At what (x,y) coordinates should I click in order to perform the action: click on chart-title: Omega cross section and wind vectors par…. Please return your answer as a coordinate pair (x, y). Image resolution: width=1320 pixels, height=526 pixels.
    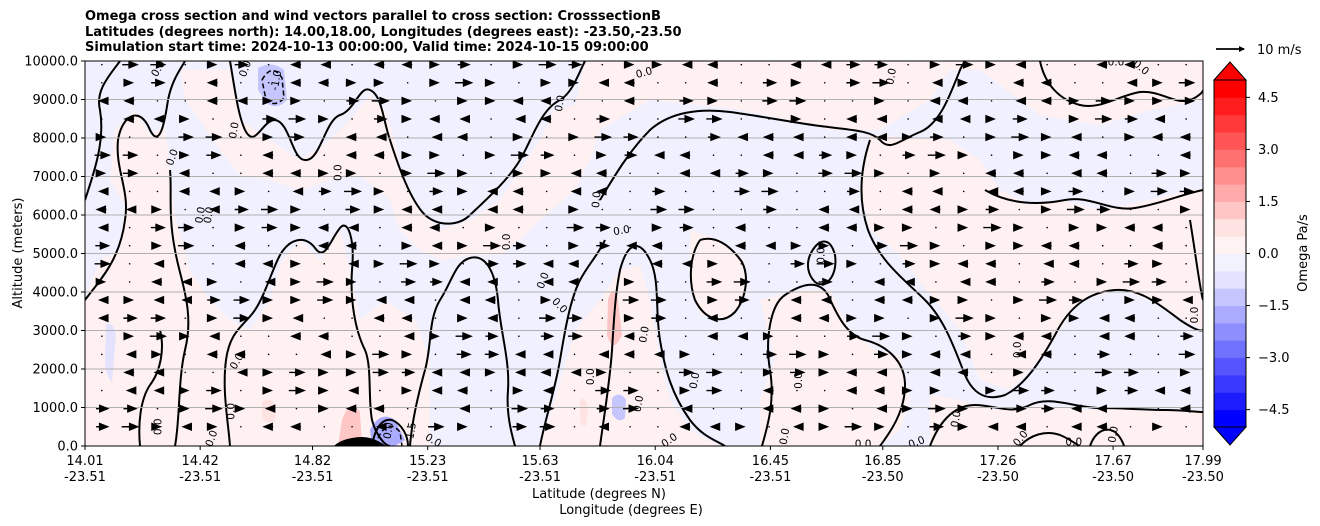
    Looking at the image, I should click on (383, 32).